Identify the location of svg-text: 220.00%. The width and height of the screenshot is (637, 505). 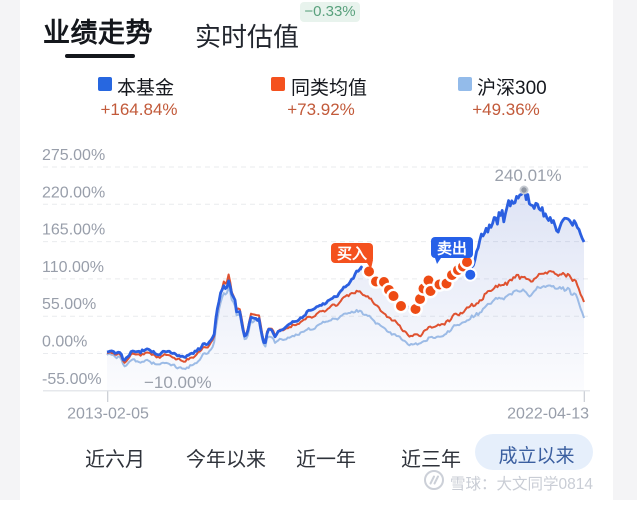
(73, 192).